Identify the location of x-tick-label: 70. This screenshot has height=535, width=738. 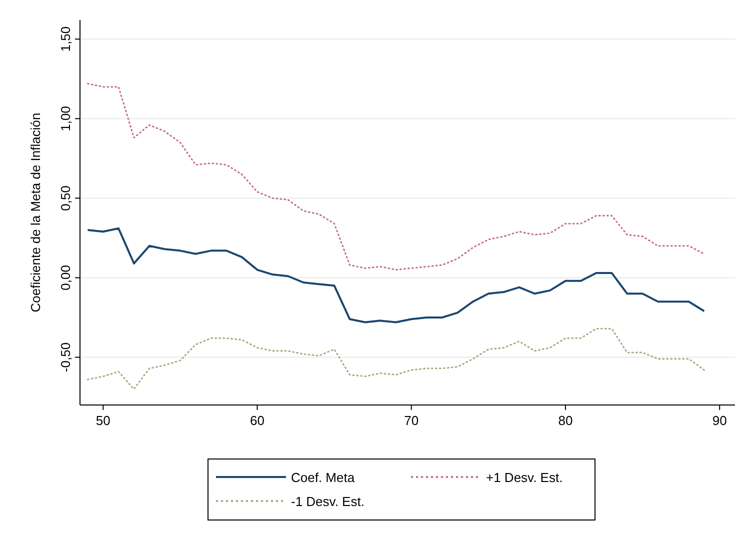
(411, 420).